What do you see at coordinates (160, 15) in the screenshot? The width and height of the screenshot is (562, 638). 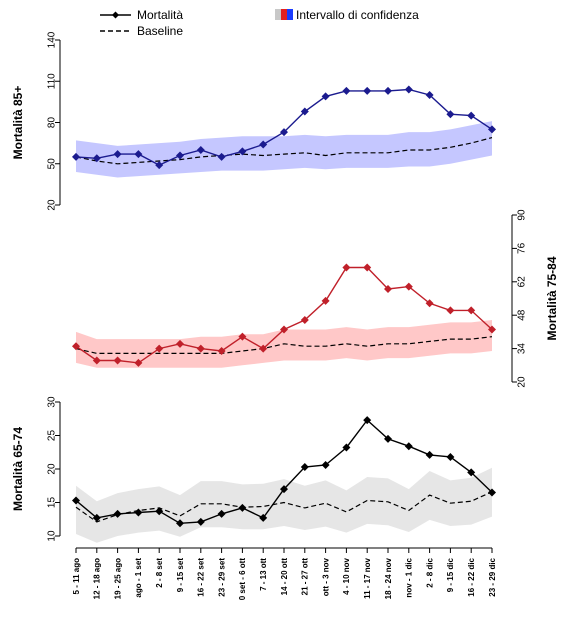 I see `legend-mortality-label: Mortalità` at bounding box center [160, 15].